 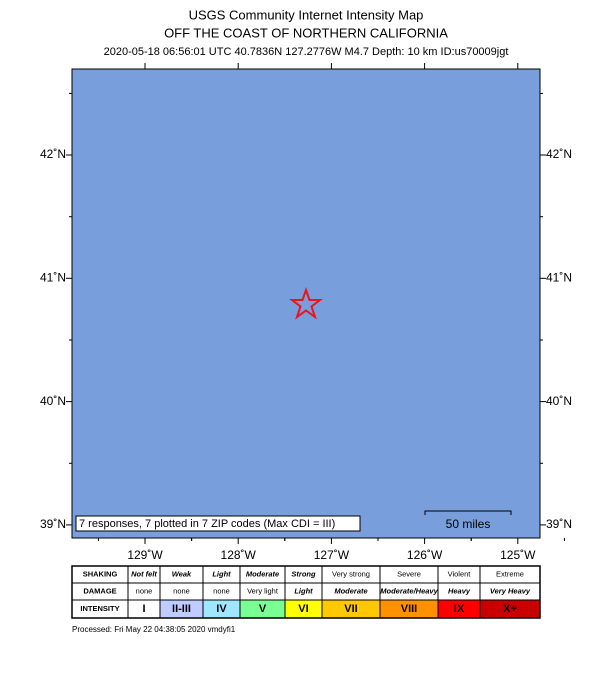 I want to click on scale-label: 50 miles, so click(x=468, y=524).